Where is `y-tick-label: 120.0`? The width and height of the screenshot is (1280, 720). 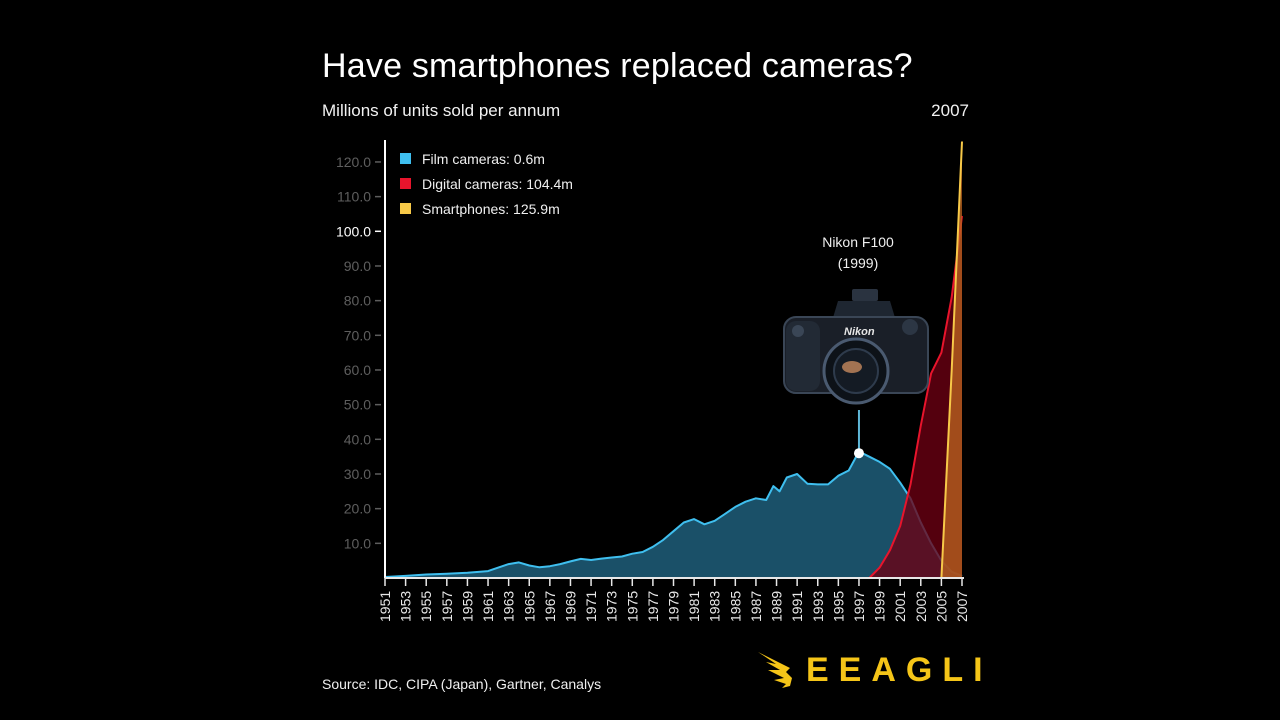 y-tick-label: 120.0 is located at coordinates (353, 162).